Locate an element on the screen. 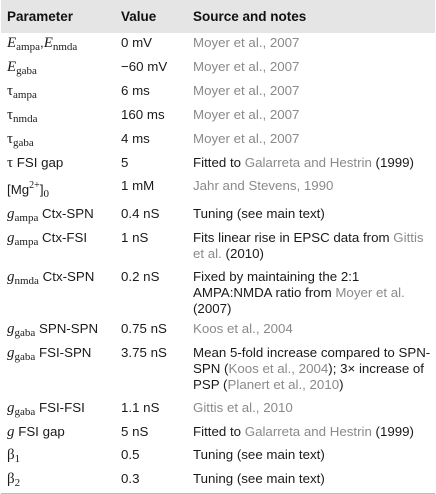 This screenshot has height=494, width=436. value-cell: 3.75 nS is located at coordinates (144, 352).